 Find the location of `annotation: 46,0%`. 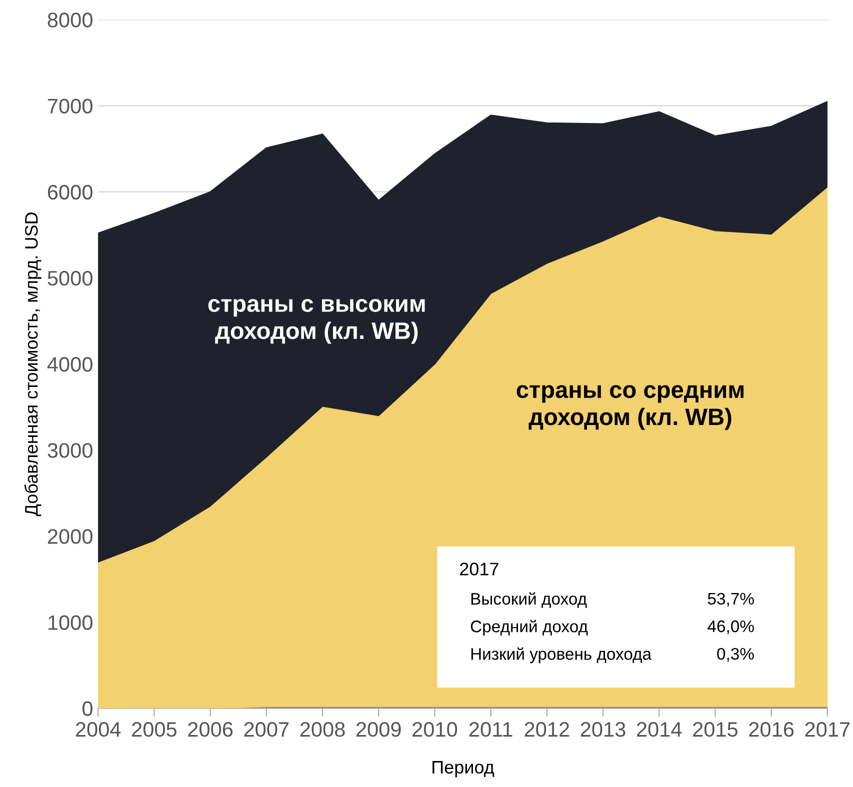

annotation: 46,0% is located at coordinates (731, 627).